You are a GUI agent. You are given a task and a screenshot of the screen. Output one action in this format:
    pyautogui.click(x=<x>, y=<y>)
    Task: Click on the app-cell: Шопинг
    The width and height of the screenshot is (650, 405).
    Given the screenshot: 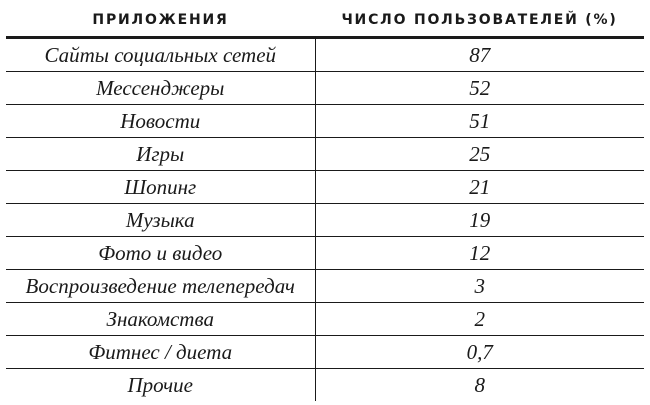 What is the action you would take?
    pyautogui.click(x=161, y=187)
    